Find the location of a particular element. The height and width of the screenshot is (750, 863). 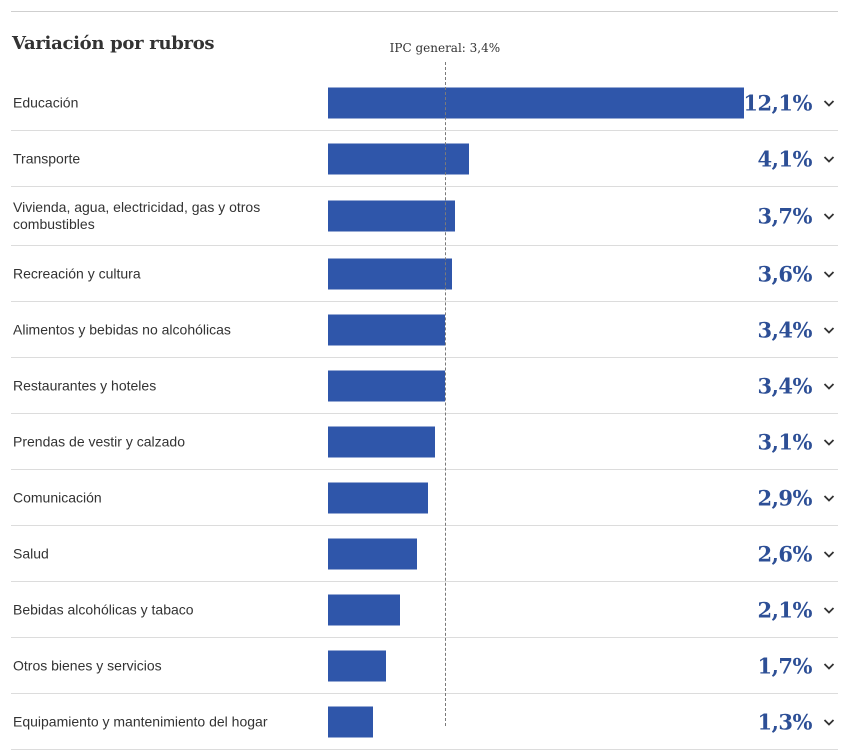

category-label: Restaurantes y hoteles is located at coordinates (85, 385).